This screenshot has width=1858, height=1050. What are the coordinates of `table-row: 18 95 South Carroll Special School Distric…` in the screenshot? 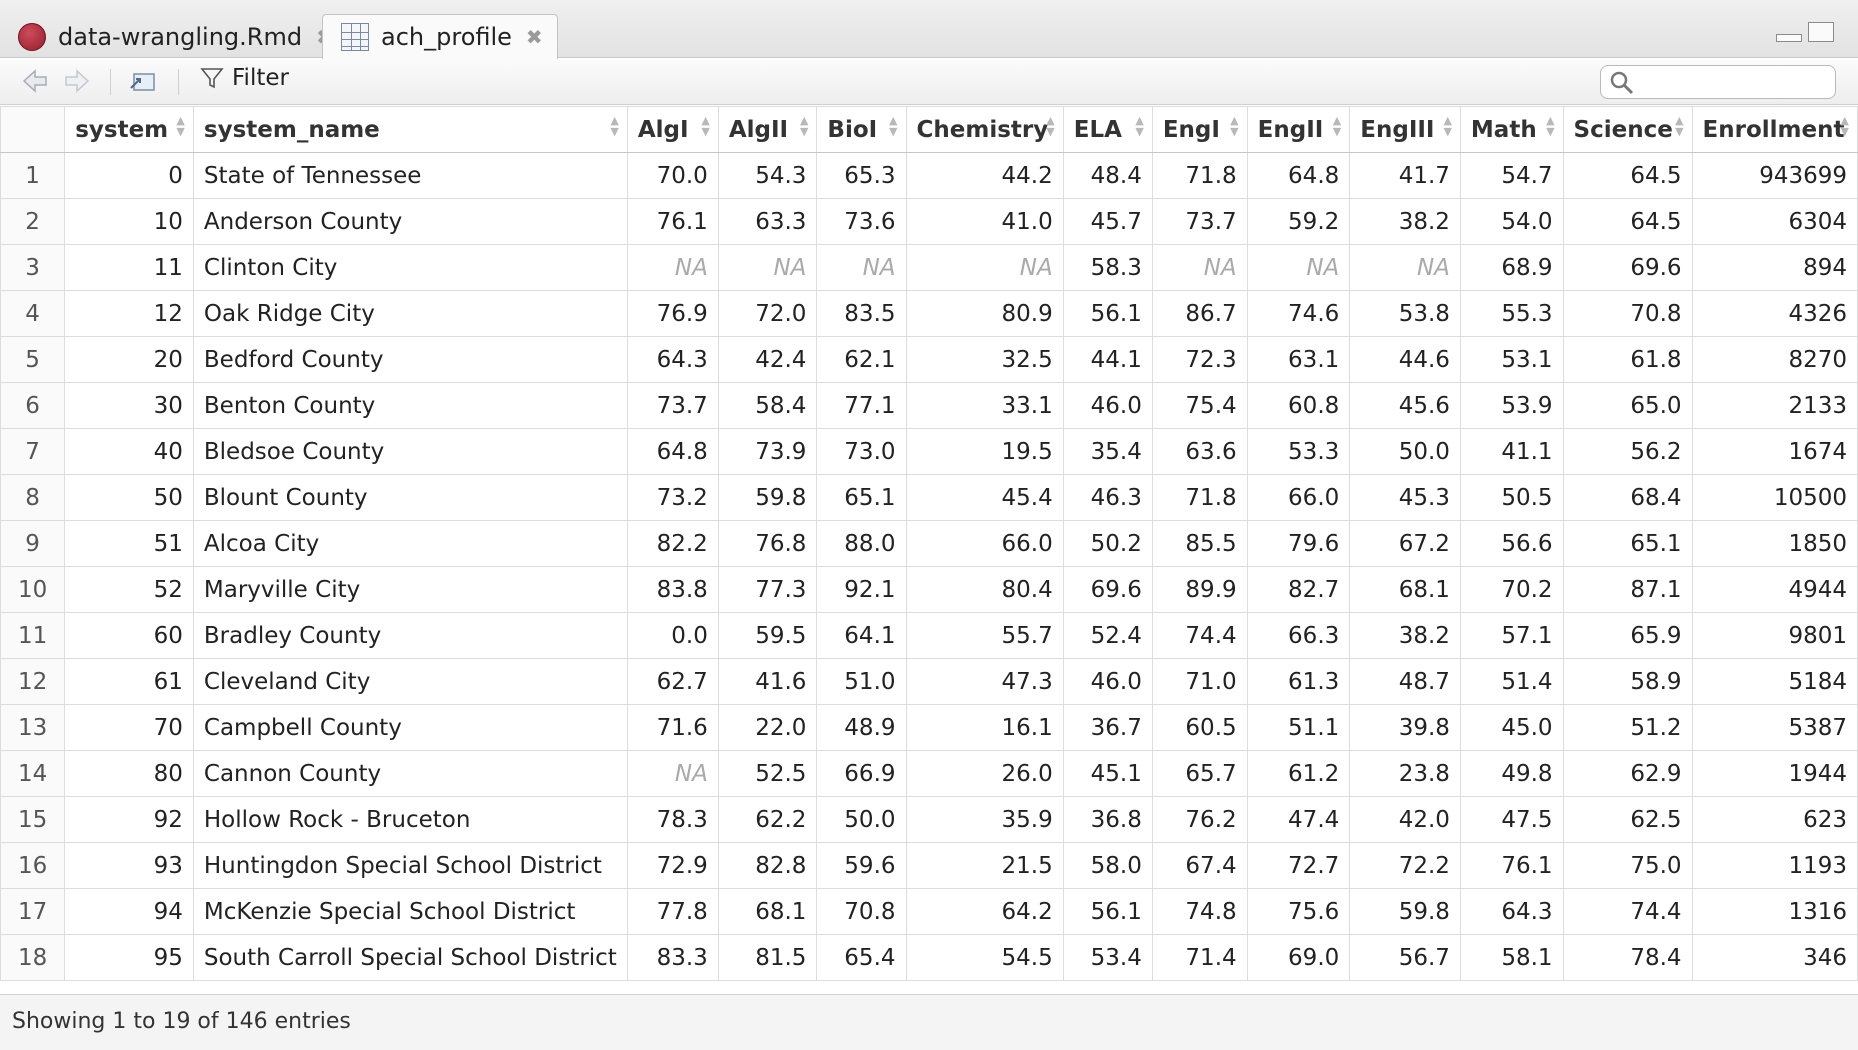 It's located at (929, 957).